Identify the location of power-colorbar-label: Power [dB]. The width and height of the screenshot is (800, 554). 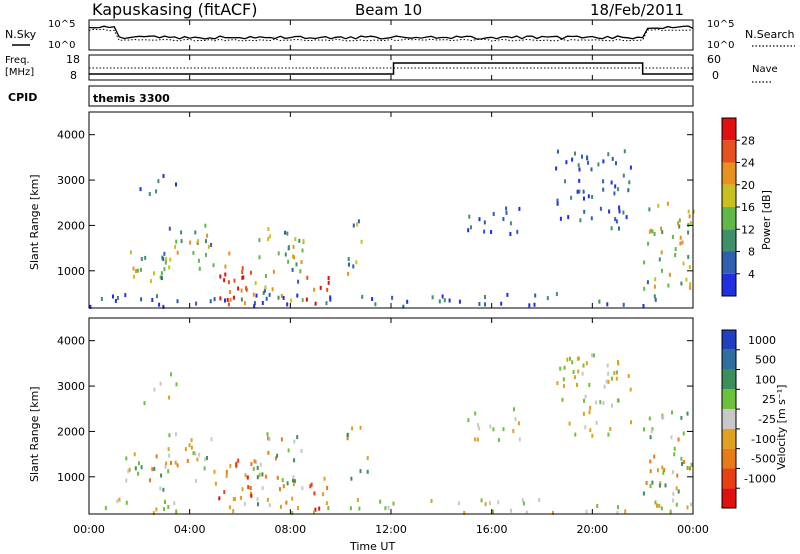
(766, 220).